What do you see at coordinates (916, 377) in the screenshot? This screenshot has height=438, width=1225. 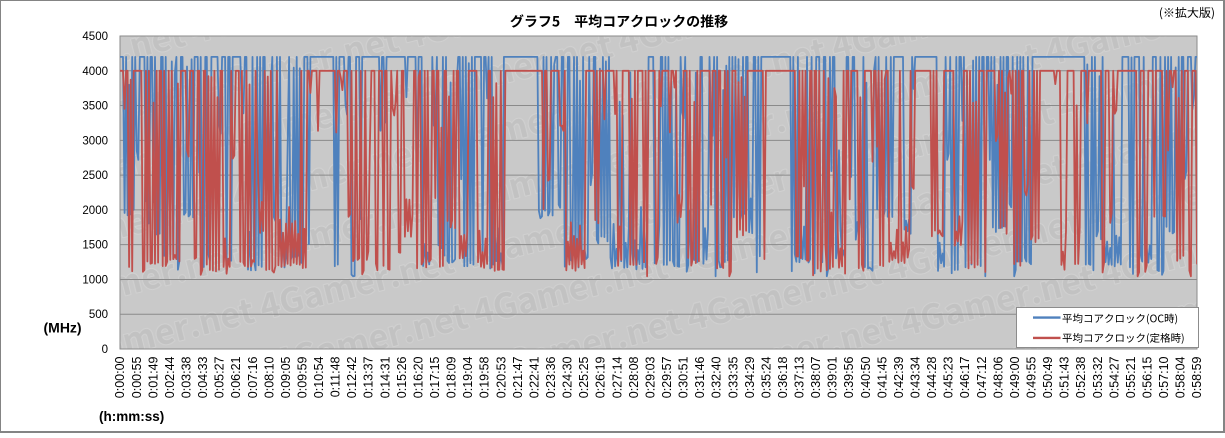 I see `svg-text: 0:43:34` at bounding box center [916, 377].